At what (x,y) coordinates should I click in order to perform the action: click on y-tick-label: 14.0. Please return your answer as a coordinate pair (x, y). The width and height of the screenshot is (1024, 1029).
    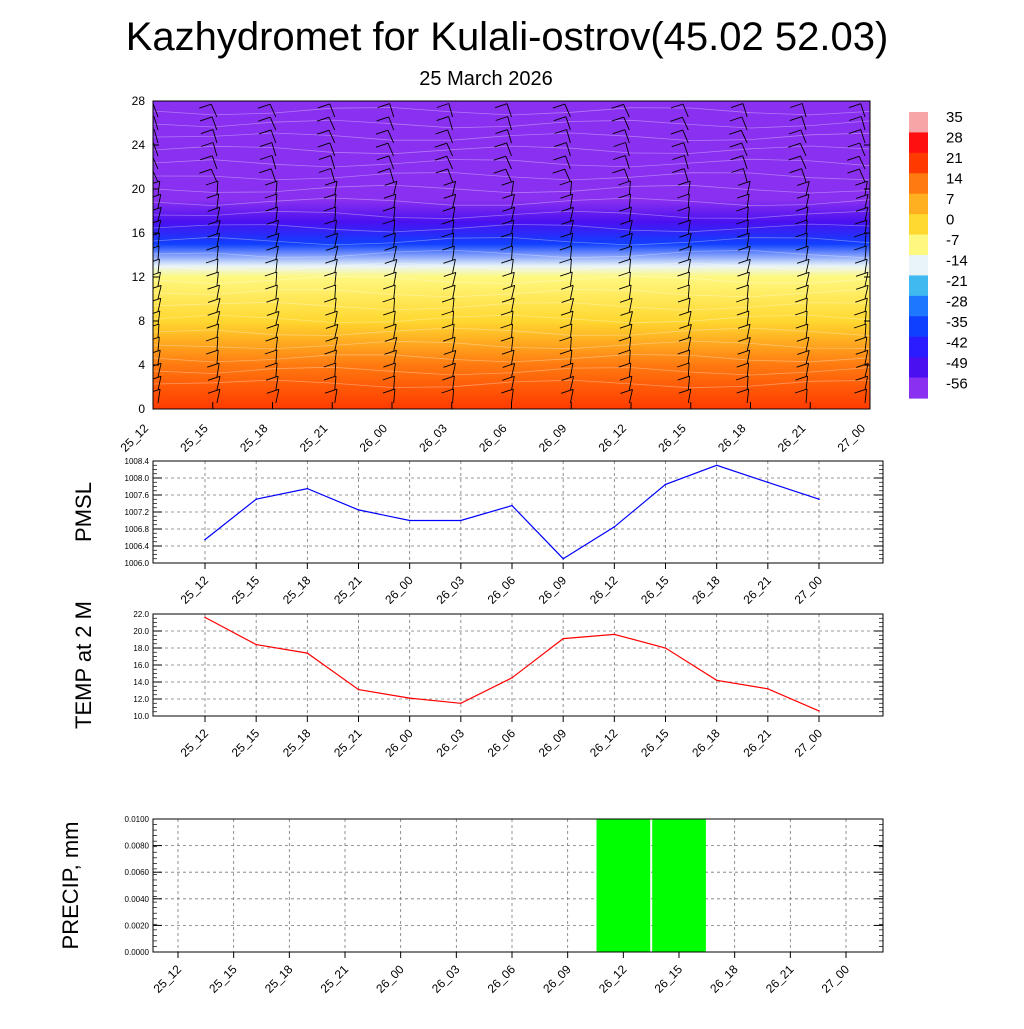
    Looking at the image, I should click on (141, 682).